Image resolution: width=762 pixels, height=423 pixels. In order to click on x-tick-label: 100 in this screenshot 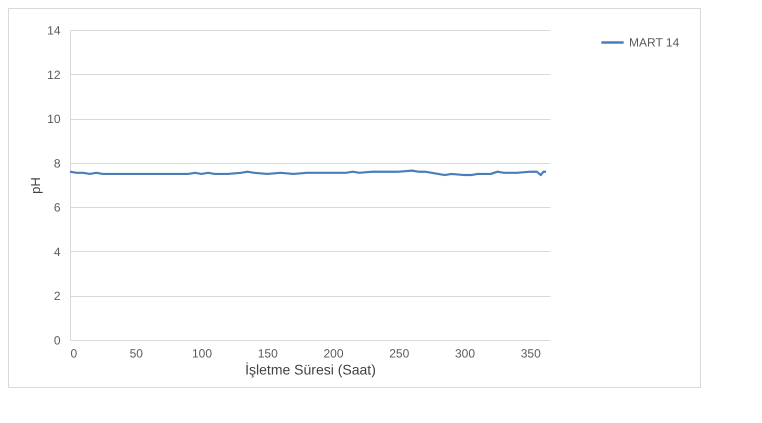, I will do `click(202, 353)`.